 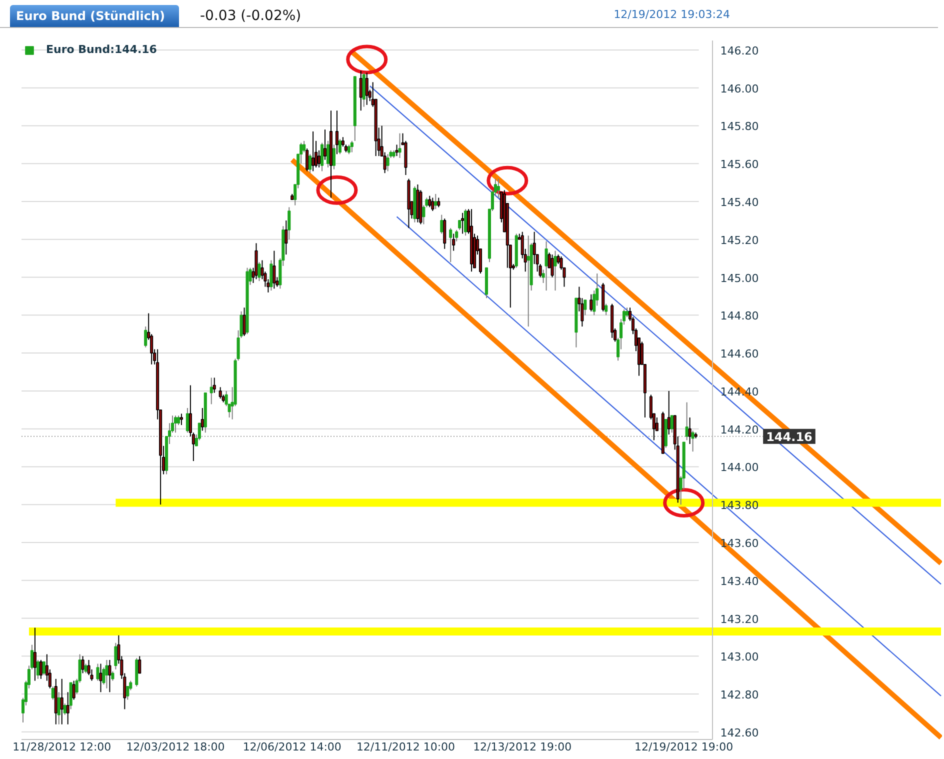 I want to click on chart-title: Euro Bund (Stündlich), so click(x=94, y=16).